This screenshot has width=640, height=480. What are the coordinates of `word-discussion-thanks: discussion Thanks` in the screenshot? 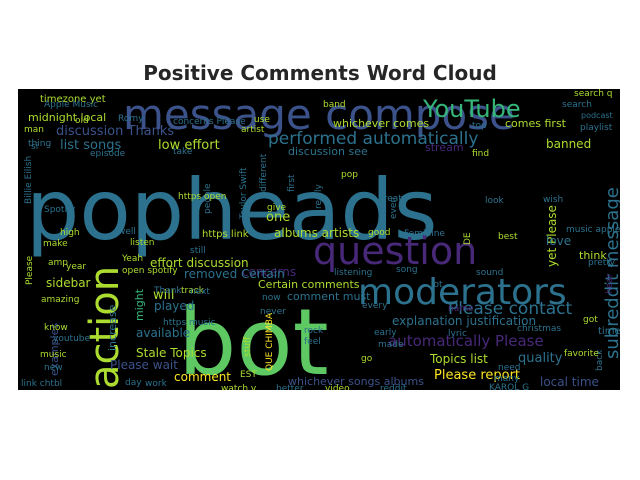 It's located at (115, 131).